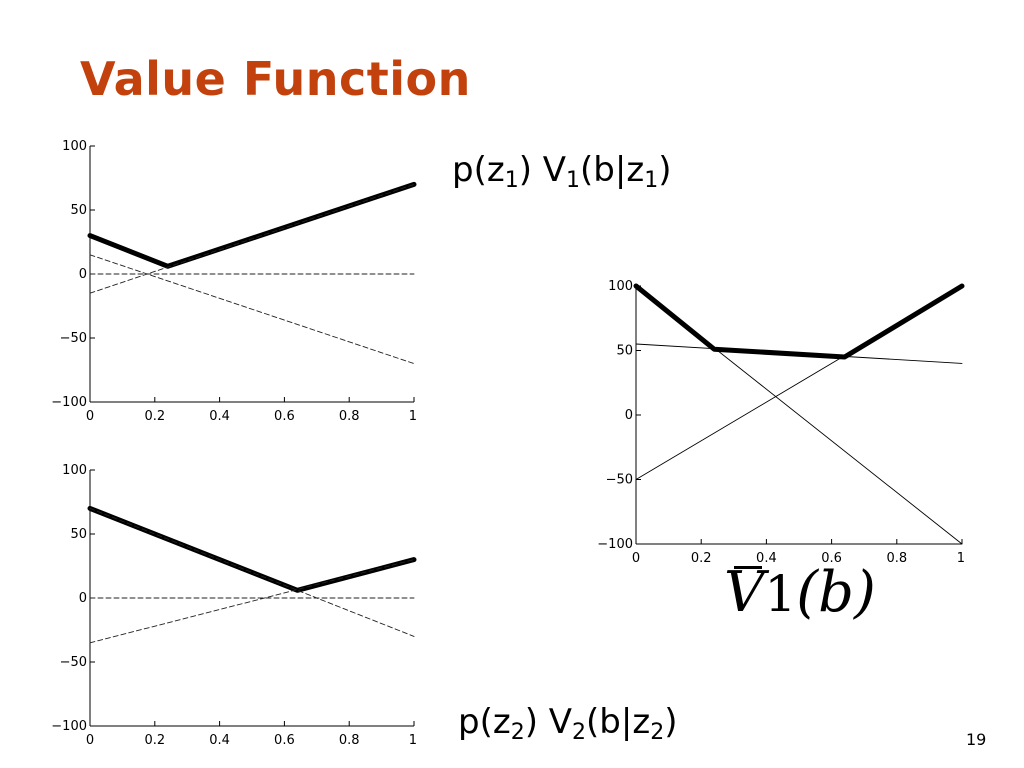  Describe the element at coordinates (562, 171) in the screenshot. I see `label-top-formula: p(z1) V1(b|z1)` at that location.